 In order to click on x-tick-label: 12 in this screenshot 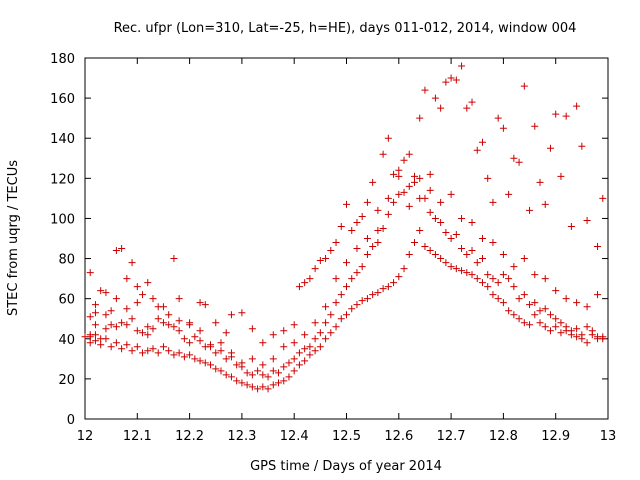, I will do `click(85, 436)`.